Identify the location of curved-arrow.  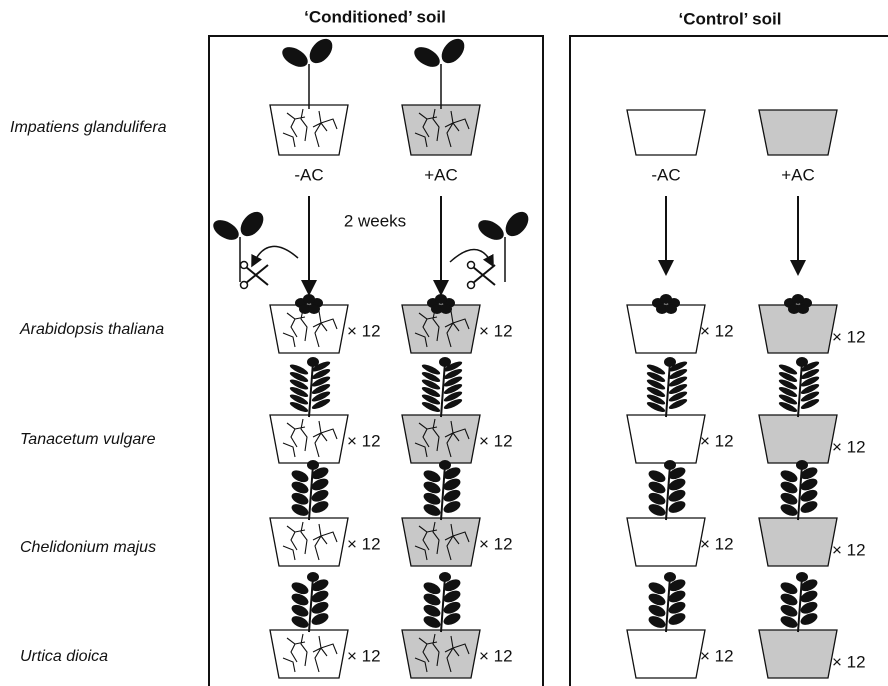
(275, 256).